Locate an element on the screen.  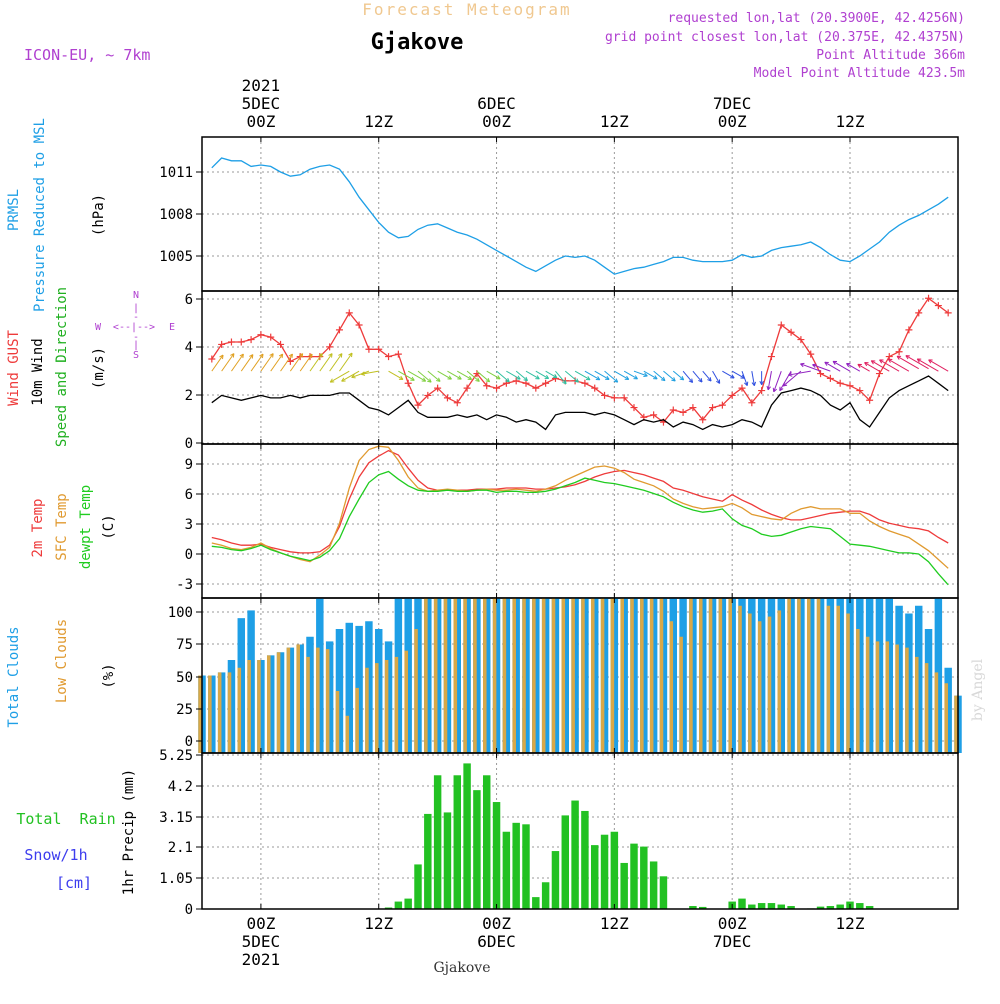
bottom-tick-label: 2021 is located at coordinates (261, 959).